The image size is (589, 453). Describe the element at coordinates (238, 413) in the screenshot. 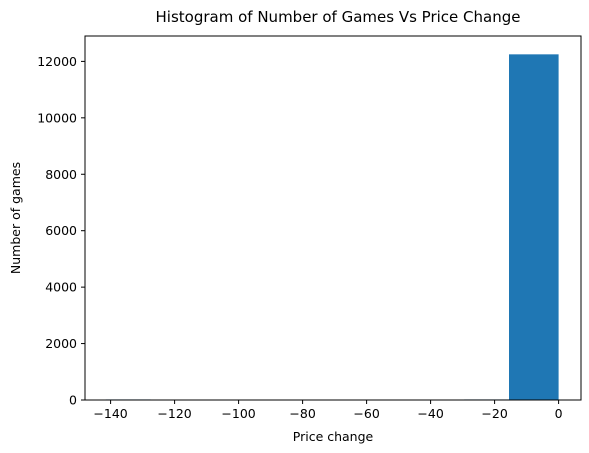

I see `x-tick-label-2: −100` at that location.